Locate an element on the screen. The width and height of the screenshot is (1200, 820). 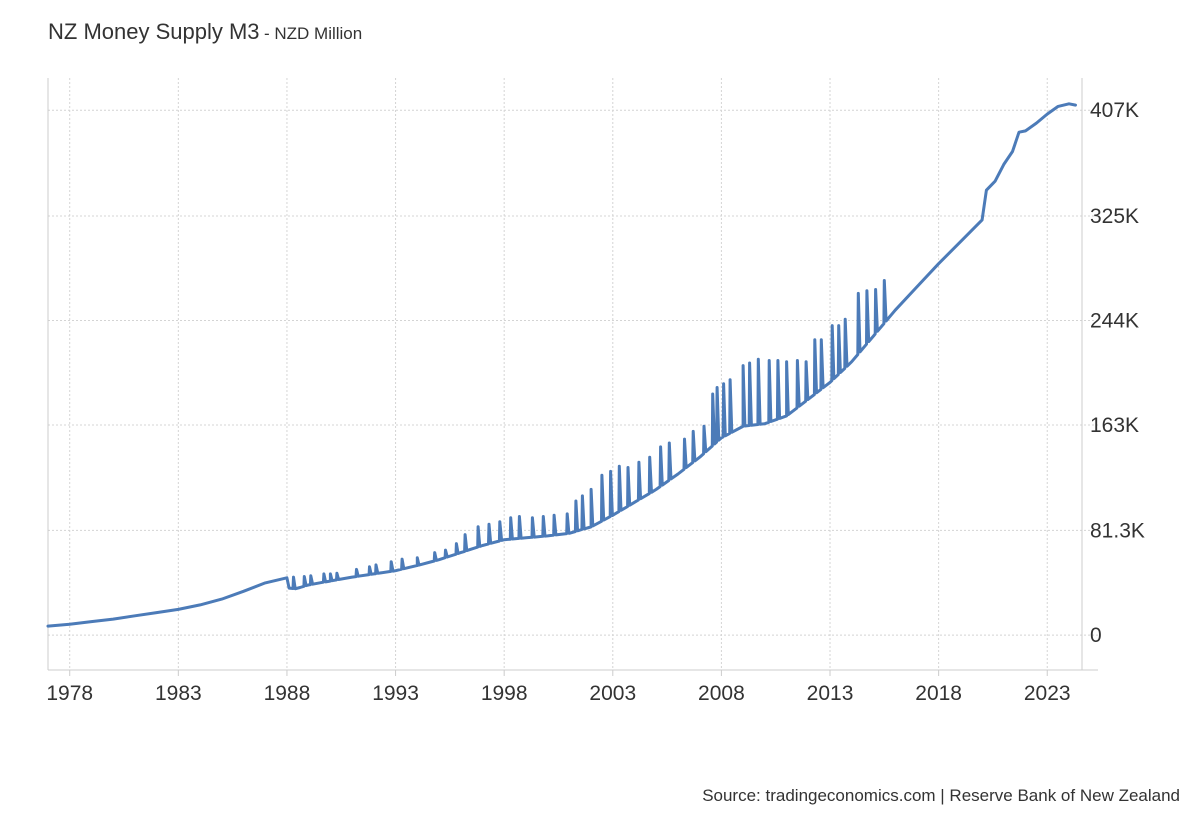
x-tick-label: 2008 is located at coordinates (721, 693).